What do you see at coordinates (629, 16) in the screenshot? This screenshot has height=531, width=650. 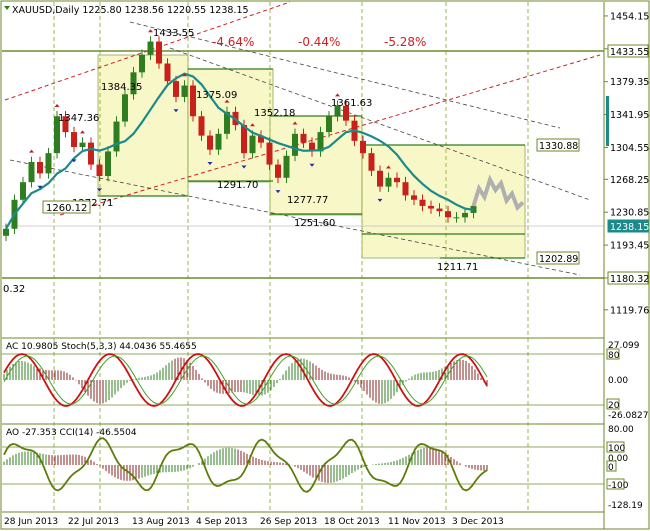 I see `price-tick-label-0: 1454.15` at bounding box center [629, 16].